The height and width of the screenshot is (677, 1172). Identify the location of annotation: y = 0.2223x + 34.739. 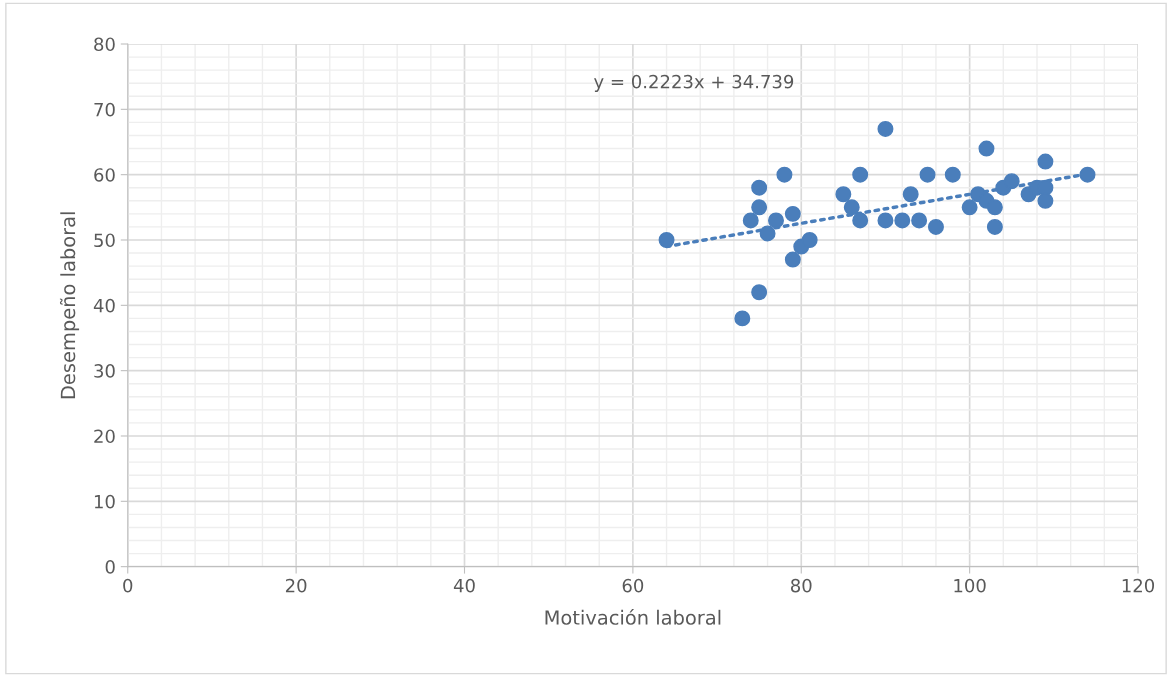
(694, 83).